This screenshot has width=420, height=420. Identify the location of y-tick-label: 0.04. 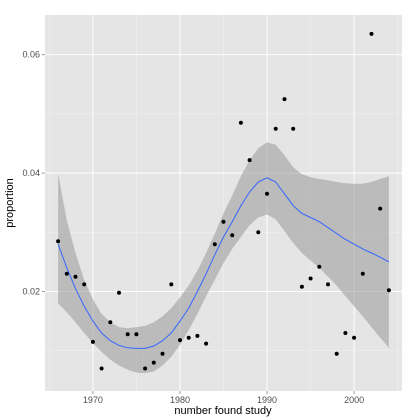
(31, 173).